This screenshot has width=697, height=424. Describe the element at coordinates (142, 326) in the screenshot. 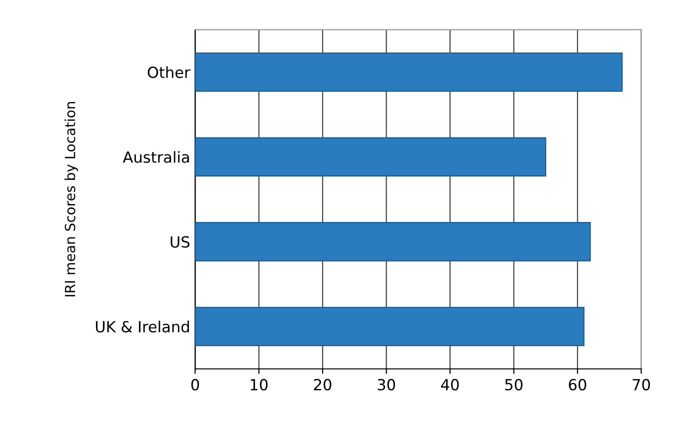

I see `y-tick-label: UK & Ireland` at that location.